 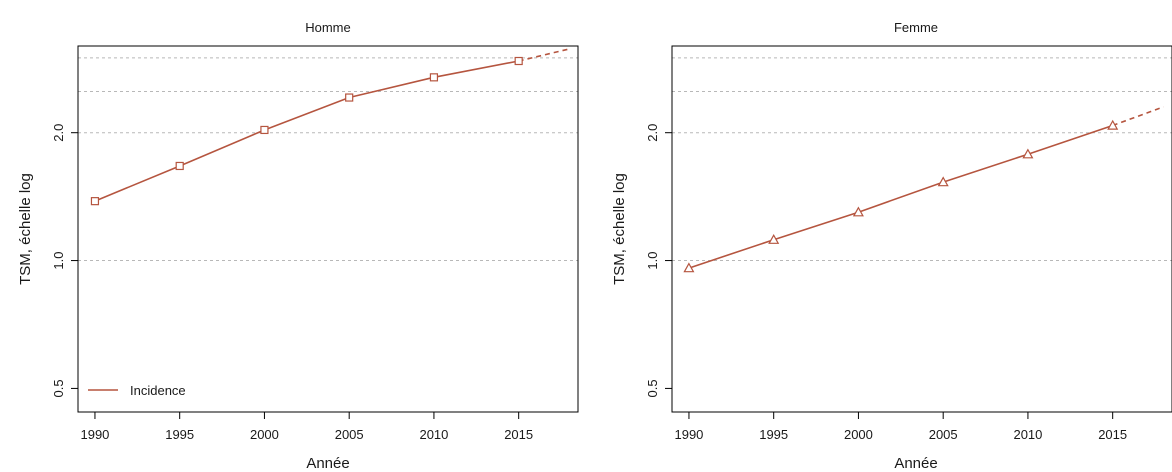 What do you see at coordinates (916, 27) in the screenshot?
I see `panel-title: Femme` at bounding box center [916, 27].